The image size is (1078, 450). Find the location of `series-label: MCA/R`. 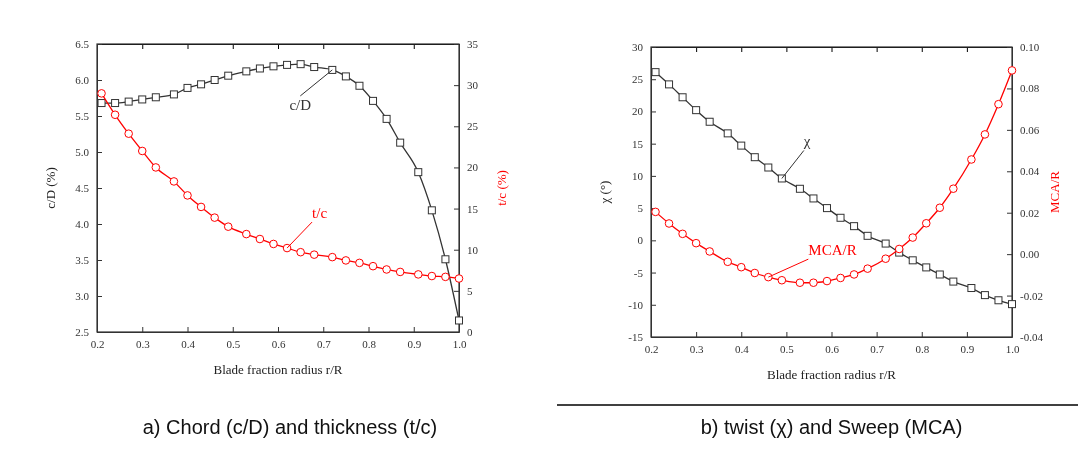

series-label: MCA/R is located at coordinates (832, 250).